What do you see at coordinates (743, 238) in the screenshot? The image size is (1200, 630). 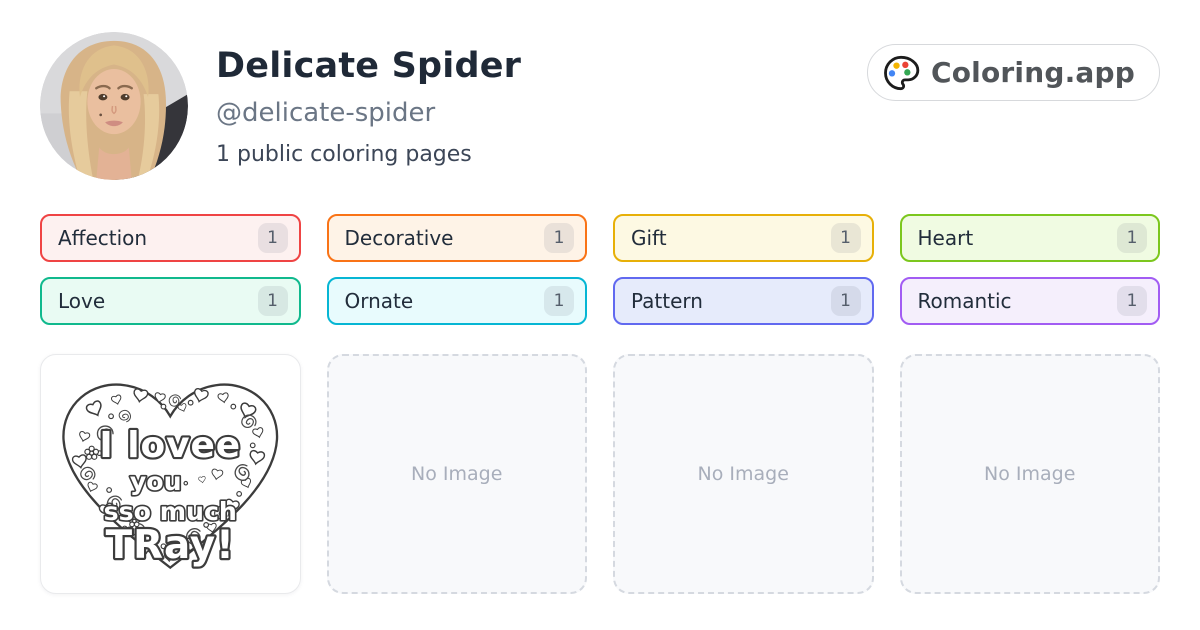 I see `tag-gift: Gift 1` at bounding box center [743, 238].